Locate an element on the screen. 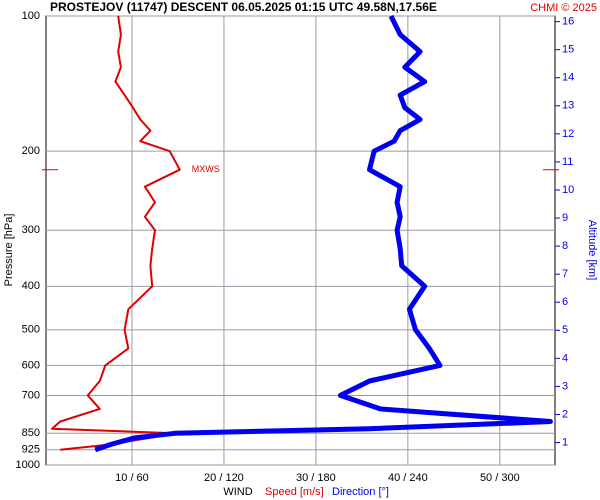 This screenshot has height=500, width=600. y2-tick-label: 6 is located at coordinates (565, 302).